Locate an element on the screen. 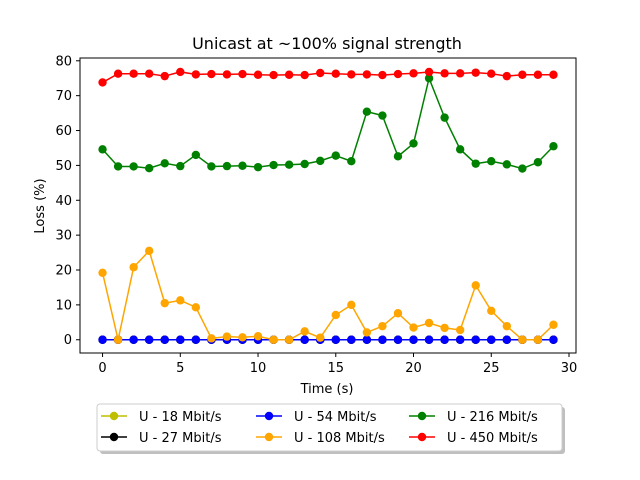 This screenshot has height=480, width=640. legend-entry-5: U - 450 Mbit/s is located at coordinates (473, 438).